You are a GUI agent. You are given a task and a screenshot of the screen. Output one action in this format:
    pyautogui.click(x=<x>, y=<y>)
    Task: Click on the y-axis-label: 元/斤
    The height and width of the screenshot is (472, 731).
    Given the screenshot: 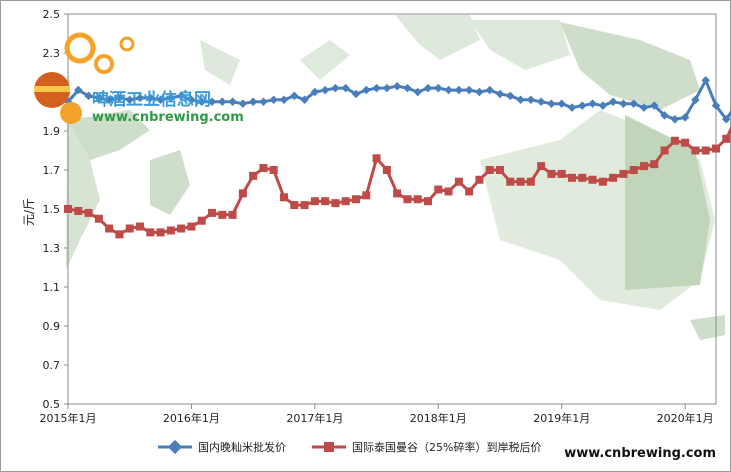 What is the action you would take?
    pyautogui.click(x=29, y=212)
    